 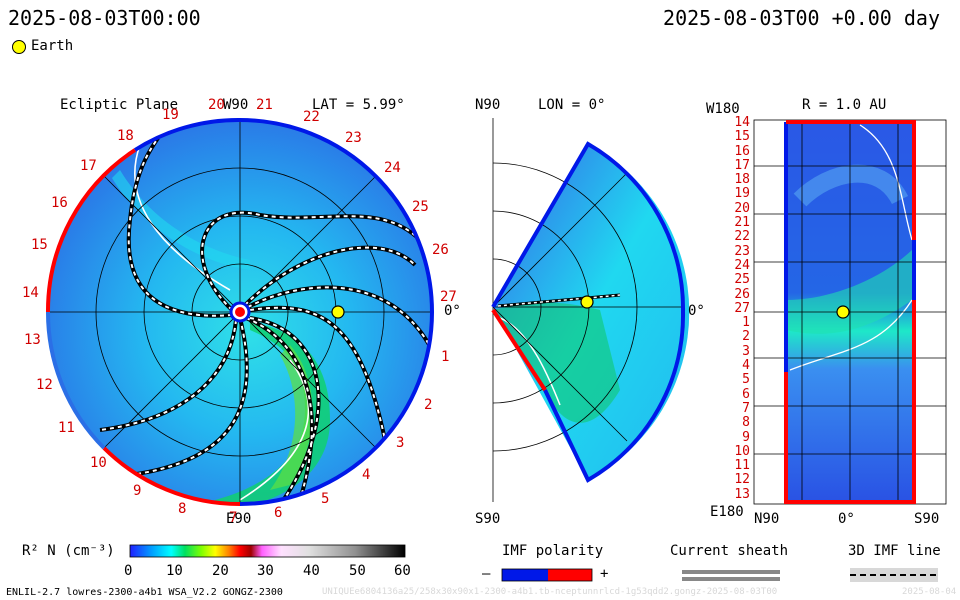 I want to click on clock-tick: 11, so click(x=66, y=428).